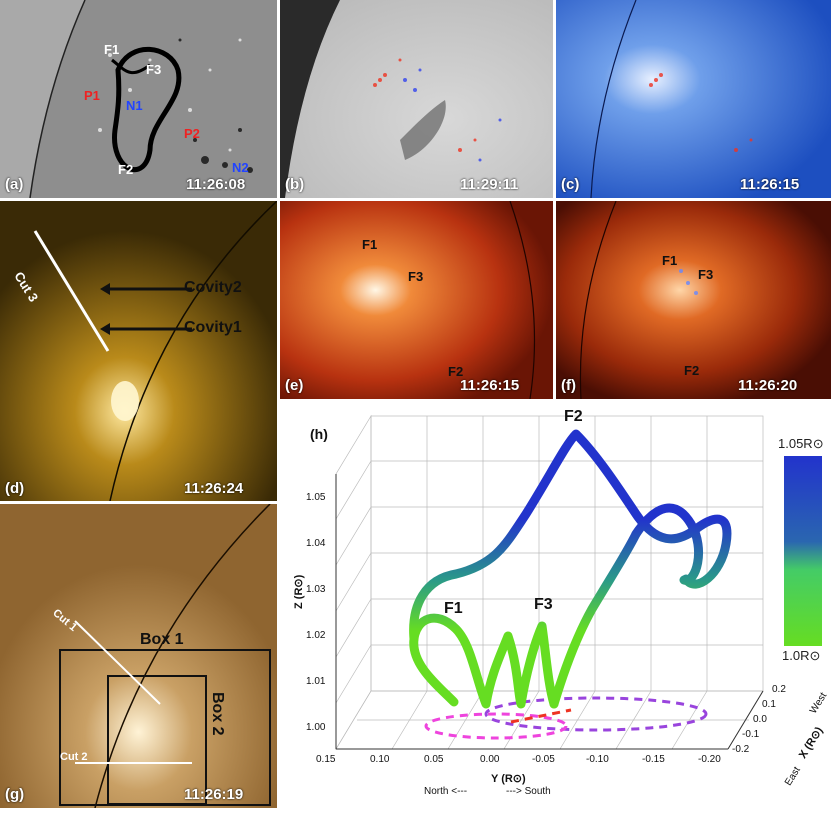  I want to click on y-axis-label-south: ---> South, so click(528, 791).